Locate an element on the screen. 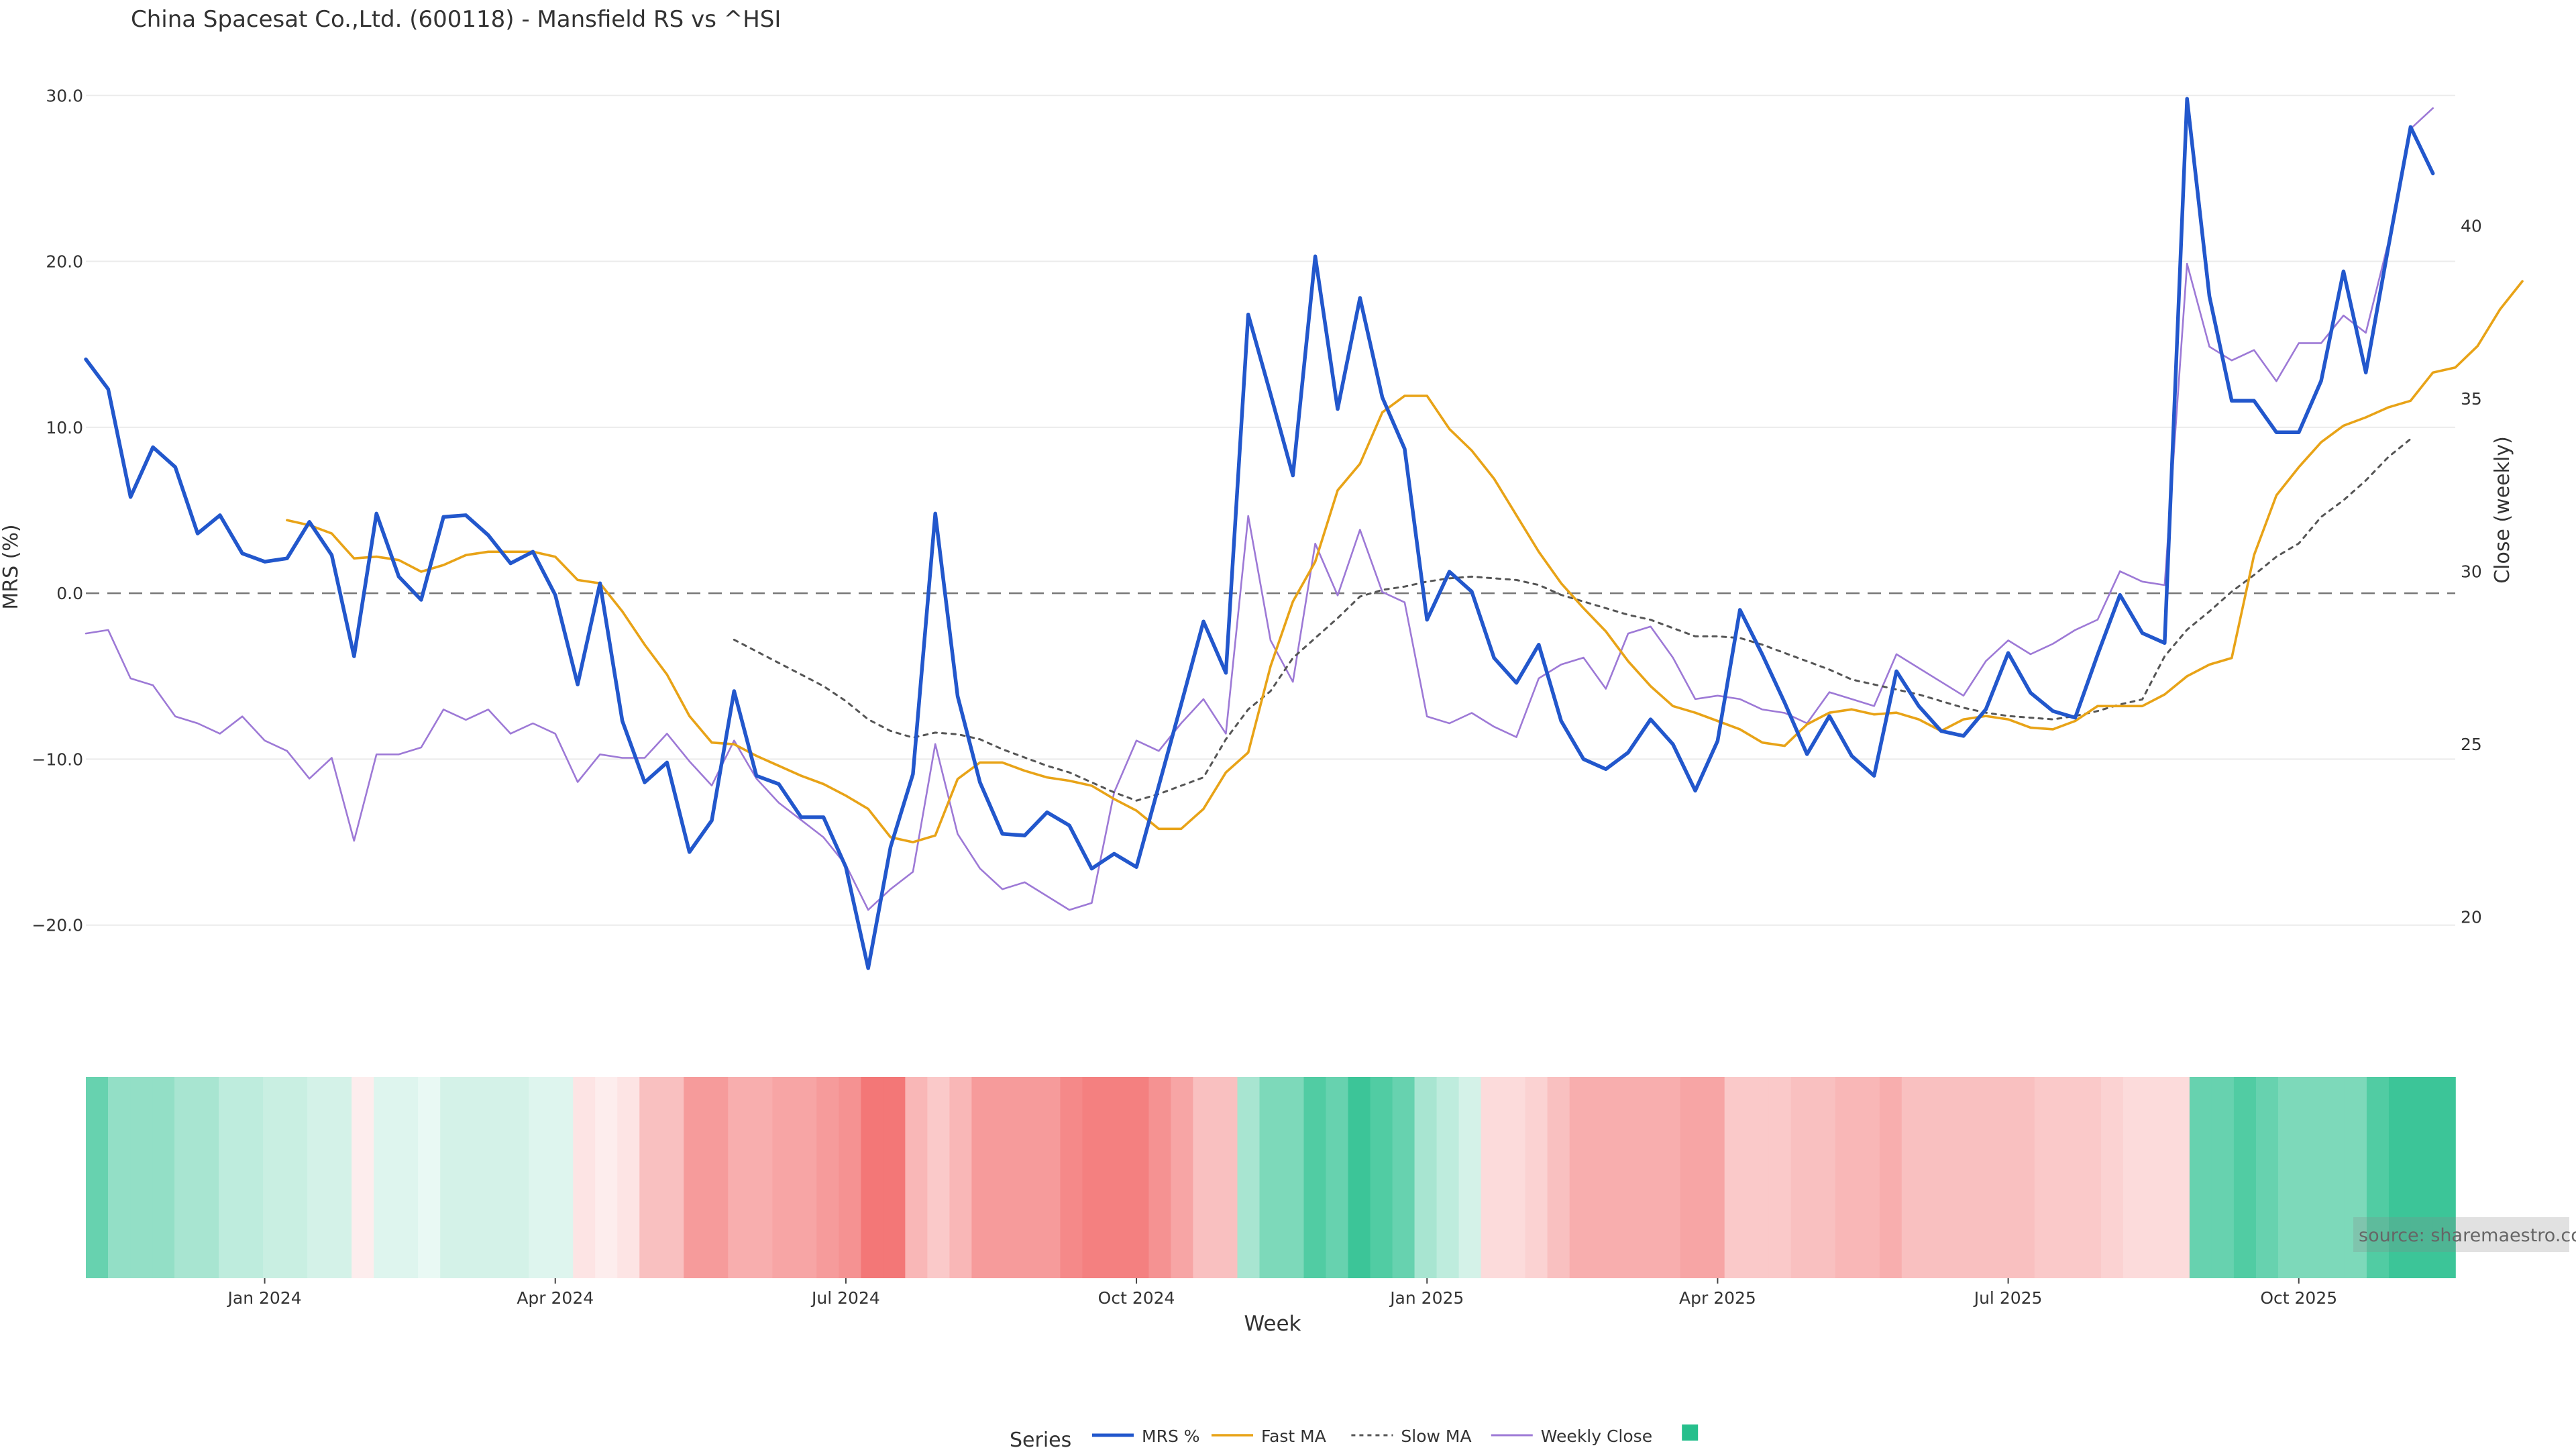 This screenshot has height=1452, width=2576. right-axis: 40 35 30 25 20 is located at coordinates (2471, 572).